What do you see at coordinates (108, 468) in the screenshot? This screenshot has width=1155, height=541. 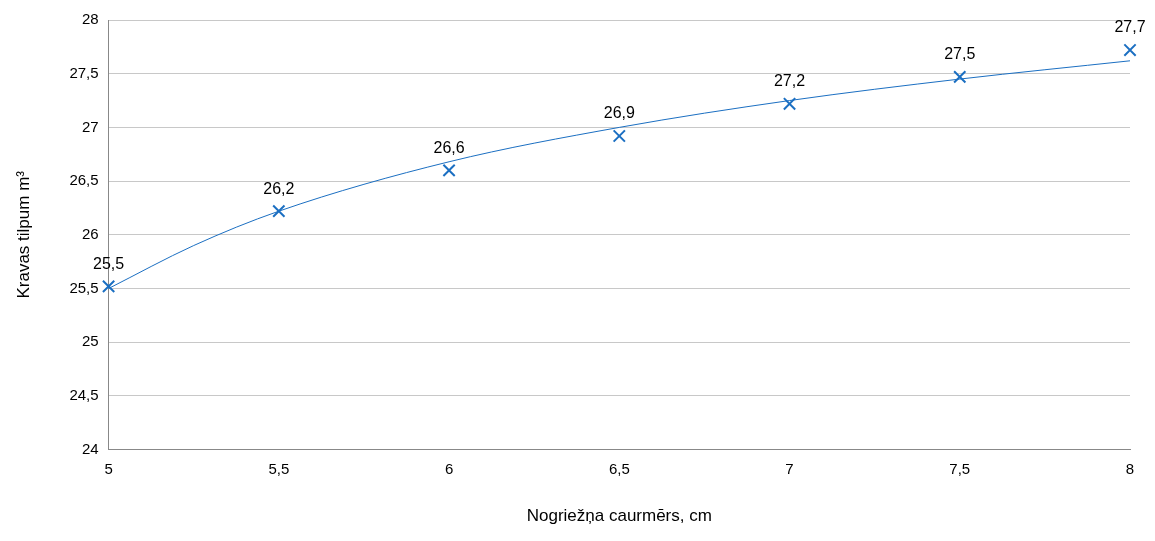 I see `x-tick-label: 5` at bounding box center [108, 468].